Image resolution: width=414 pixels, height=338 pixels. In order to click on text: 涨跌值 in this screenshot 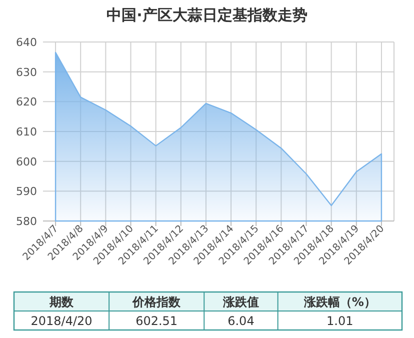, I will do `click(240, 302)`.